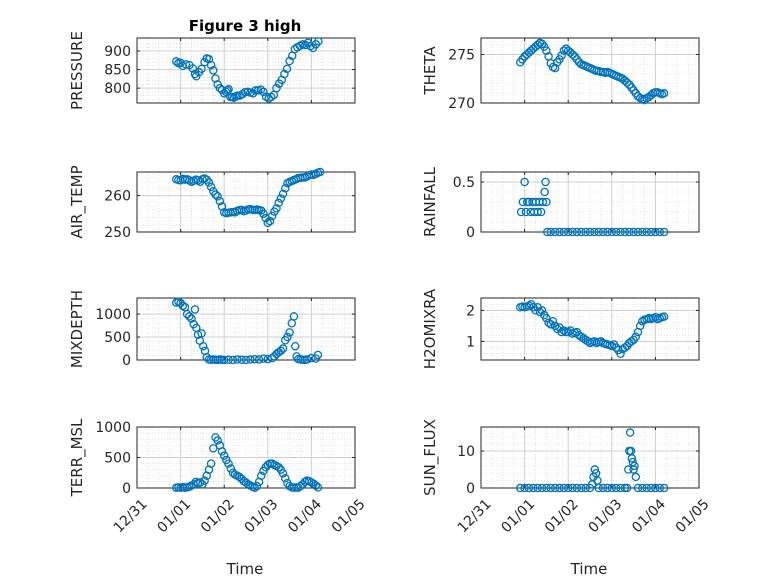 The image size is (778, 583). Describe the element at coordinates (430, 457) in the screenshot. I see `y-axis-label: SUN_FLUX` at that location.